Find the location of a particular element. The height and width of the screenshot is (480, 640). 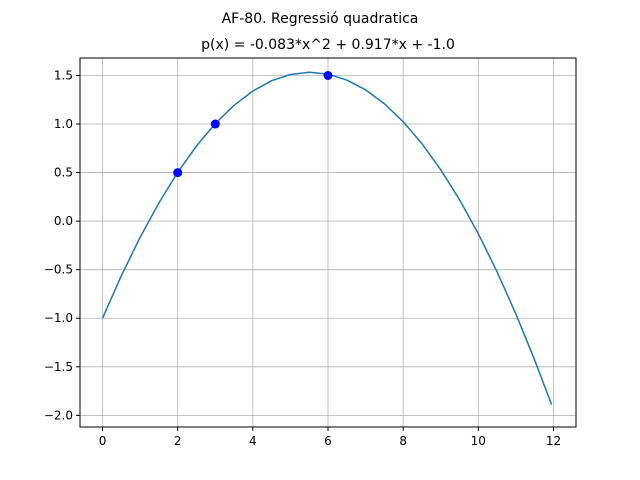

y-tick-label: −1.0 is located at coordinates (58, 318).